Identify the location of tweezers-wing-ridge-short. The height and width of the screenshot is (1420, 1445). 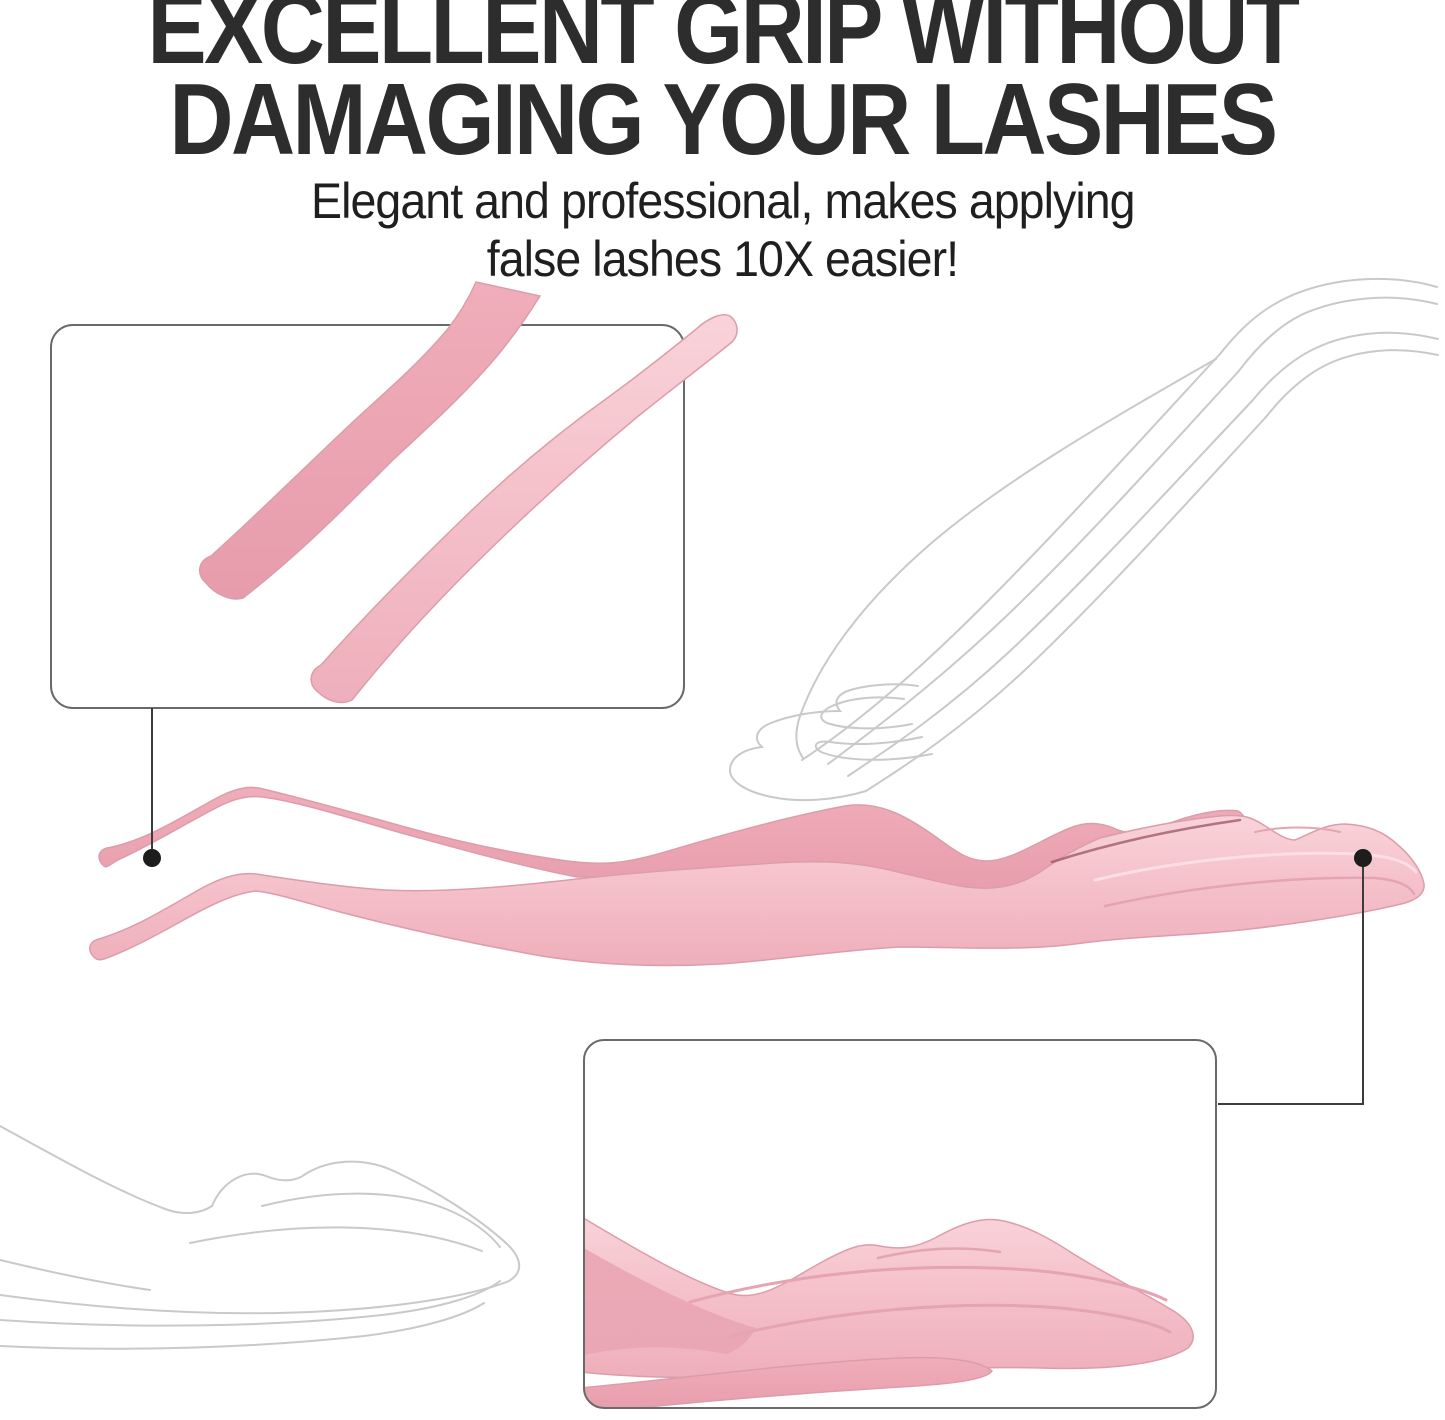
(1297, 829).